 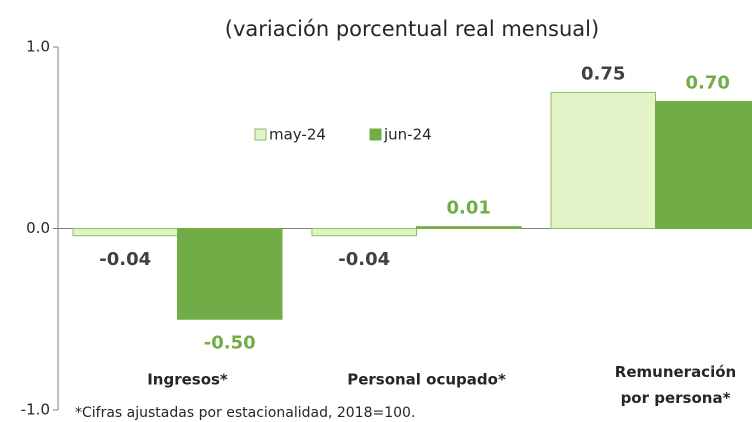 I want to click on y-tick-label: 0.0, so click(x=38, y=228).